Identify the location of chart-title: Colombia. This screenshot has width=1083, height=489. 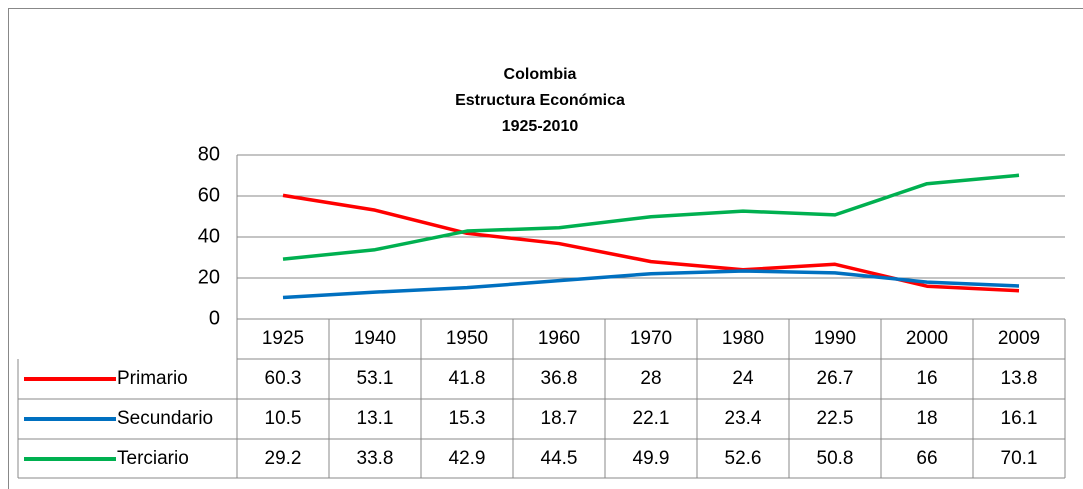
(540, 74).